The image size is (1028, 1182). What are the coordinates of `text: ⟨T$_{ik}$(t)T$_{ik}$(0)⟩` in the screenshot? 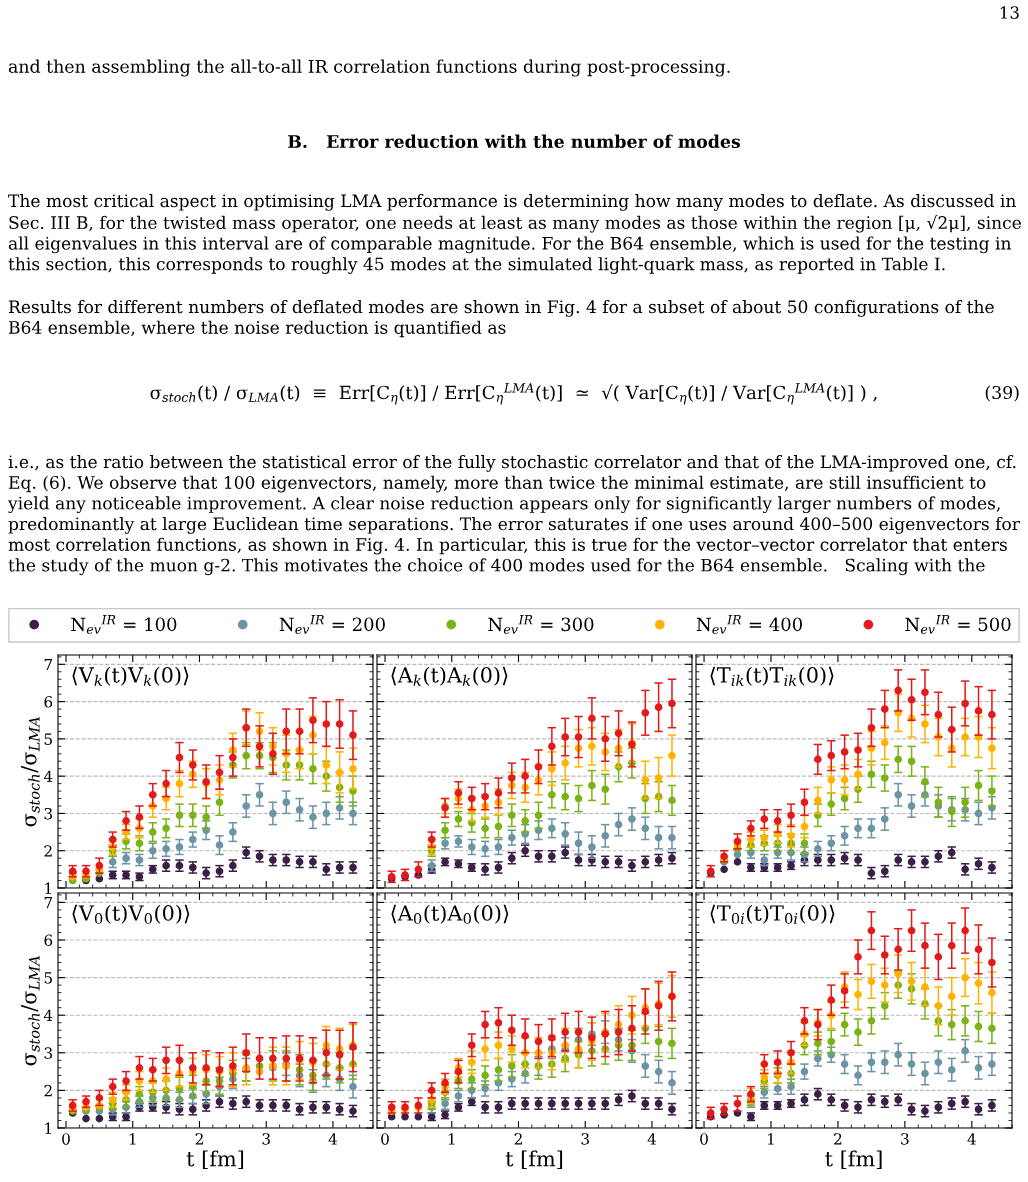 It's located at (772, 676).